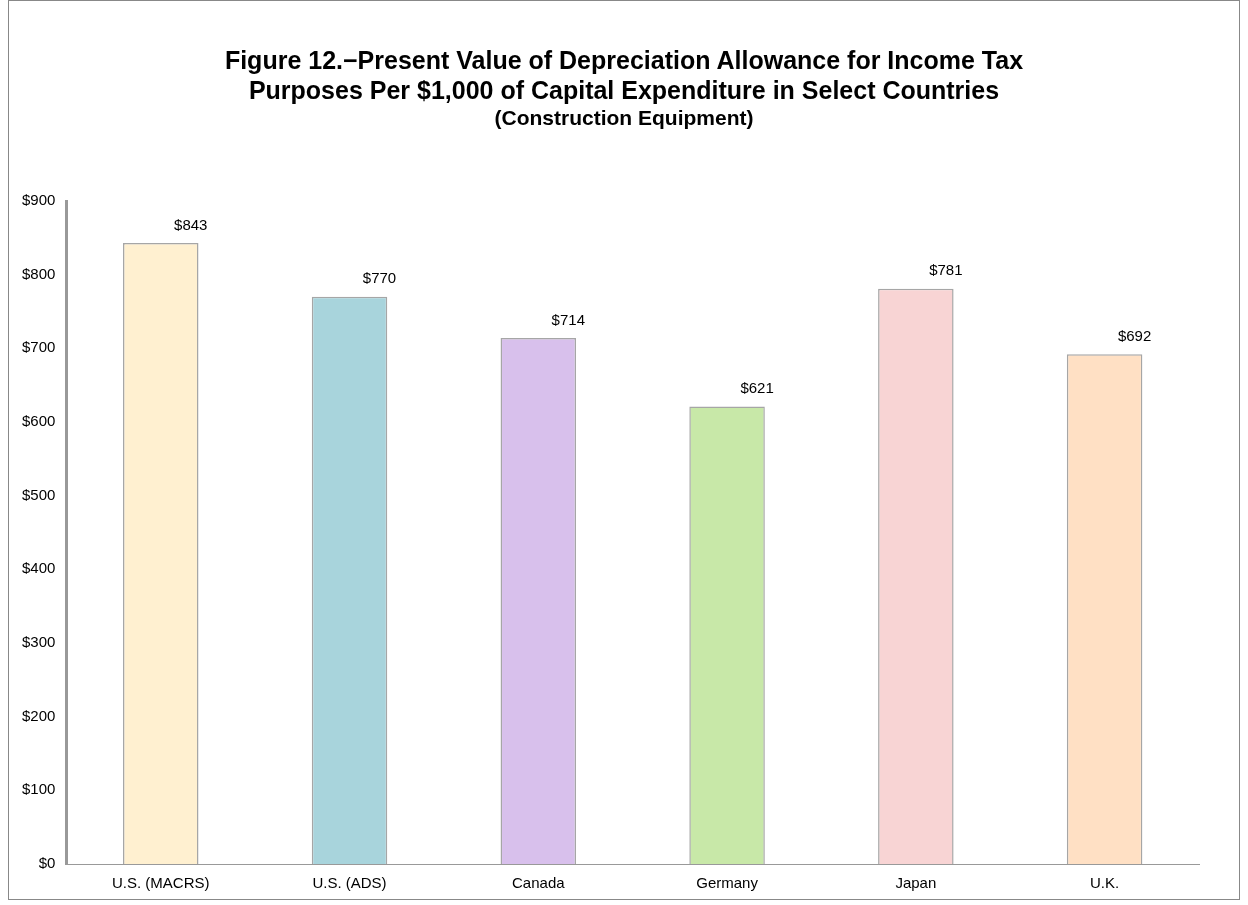 This screenshot has height=905, width=1248. What do you see at coordinates (624, 75) in the screenshot?
I see `chart-title: Figure 12.−Present Value of Depreciation Allowance for Income Tax Purposes Per $1,000 of Capital Expenditure in Select Countries` at bounding box center [624, 75].